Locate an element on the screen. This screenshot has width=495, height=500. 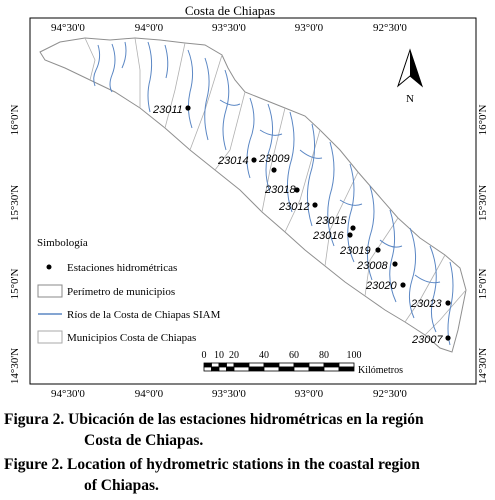
legend-item-stations: Estaciones hidrométricas is located at coordinates (111, 268).